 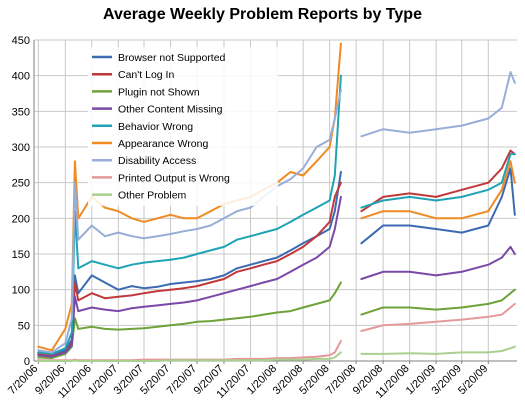 What do you see at coordinates (21, 112) in the screenshot?
I see `y-tick-label: 350` at bounding box center [21, 112].